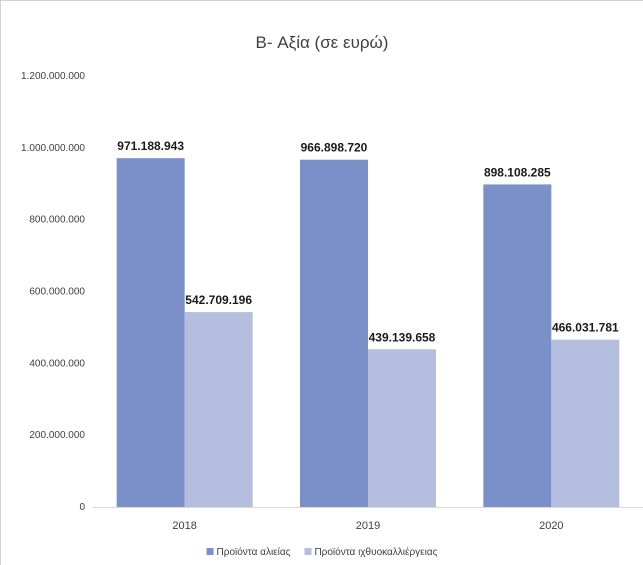 The height and width of the screenshot is (565, 643). What do you see at coordinates (517, 172) in the screenshot?
I see `data-label-προϊόντα-αλιείας-2020: 898.108.285` at bounding box center [517, 172].